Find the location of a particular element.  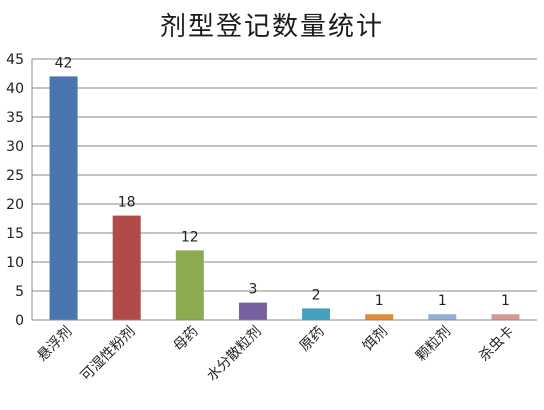

x-tick-label: 水分散粒剂 is located at coordinates (234, 354).